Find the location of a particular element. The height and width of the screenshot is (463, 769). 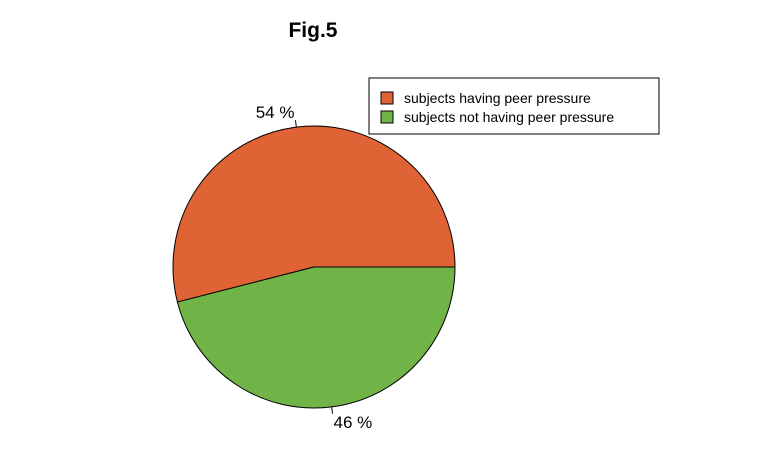

legend-box is located at coordinates (514, 106).